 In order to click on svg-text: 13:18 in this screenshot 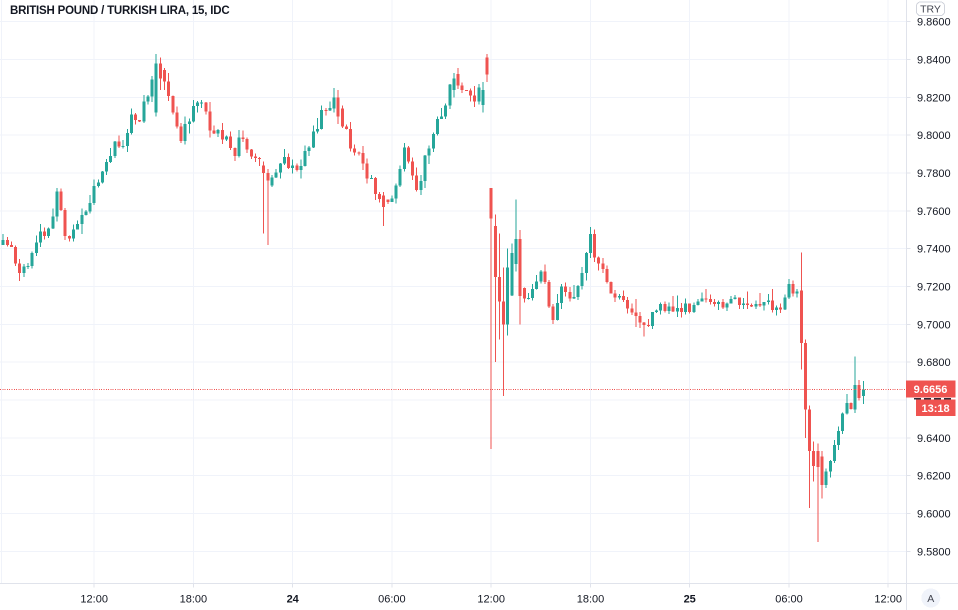, I will do `click(936, 409)`.